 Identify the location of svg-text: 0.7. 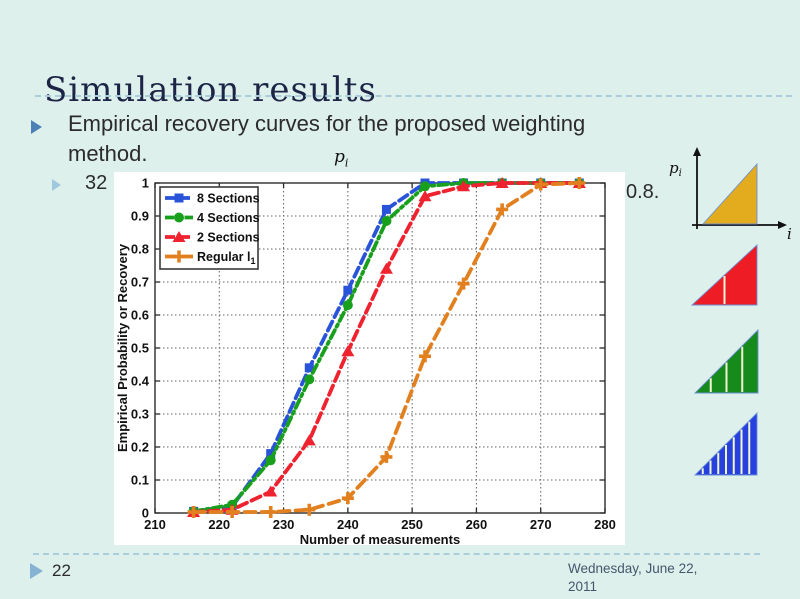
(140, 282).